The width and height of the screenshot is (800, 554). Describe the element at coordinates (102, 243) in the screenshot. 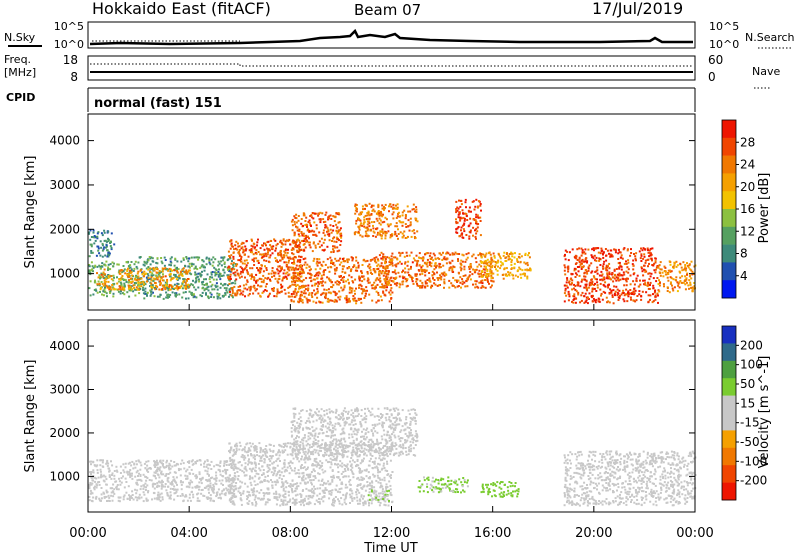

I see `scatter-region` at that location.